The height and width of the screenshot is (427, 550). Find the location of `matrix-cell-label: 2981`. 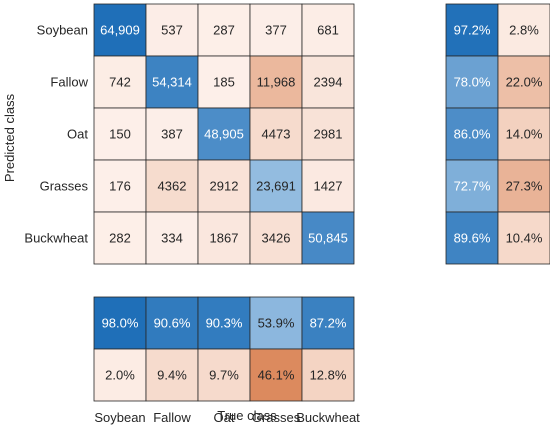

matrix-cell-label: 2981 is located at coordinates (328, 134).